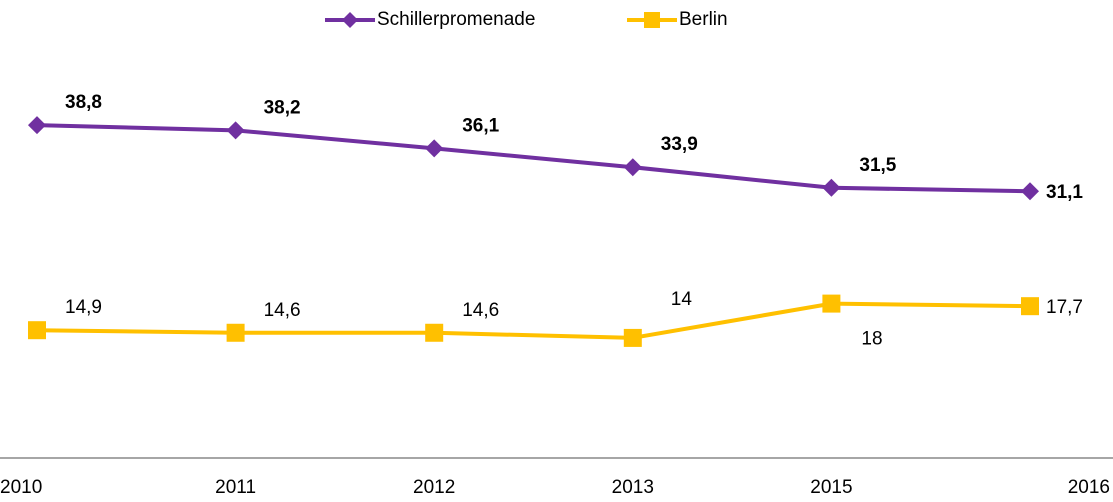 This screenshot has height=502, width=1113. What do you see at coordinates (831, 487) in the screenshot?
I see `x-tick-label: 2015` at bounding box center [831, 487].